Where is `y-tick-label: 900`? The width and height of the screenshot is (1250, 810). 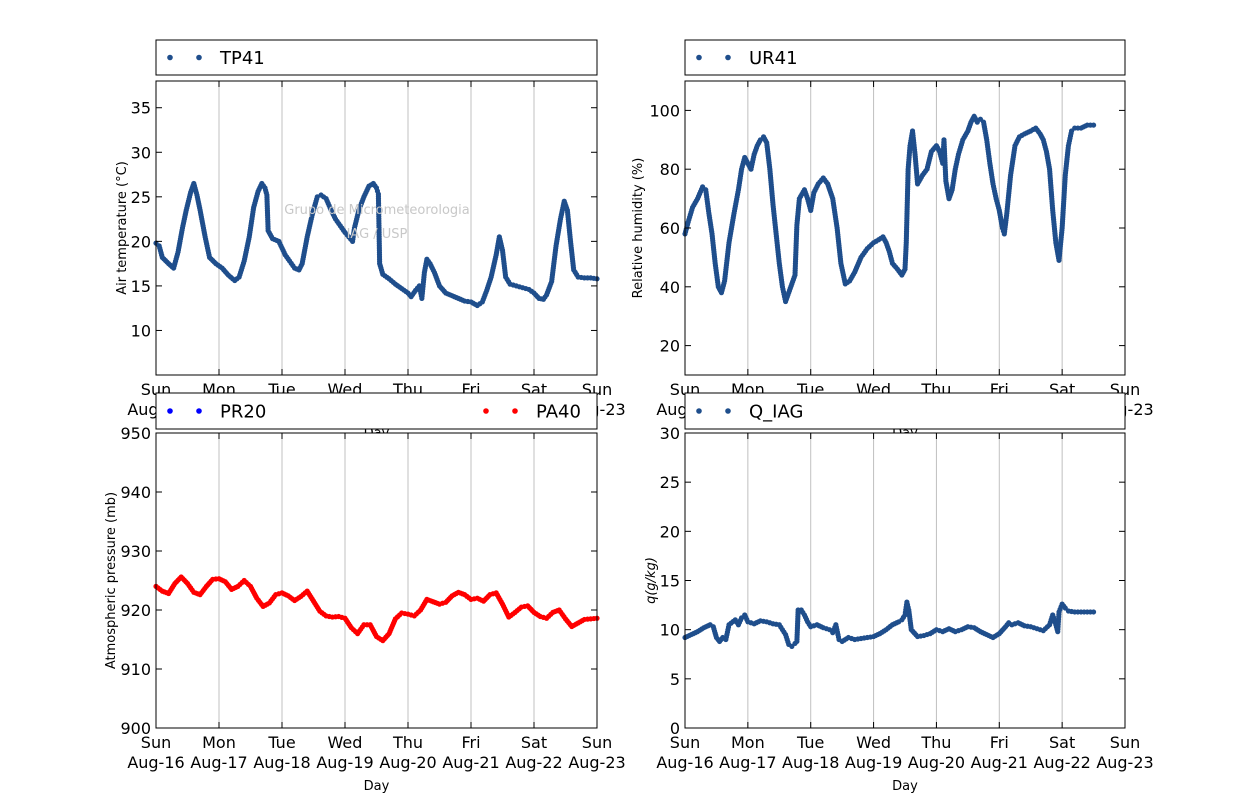
y-tick-label: 900 is located at coordinates (135, 728).